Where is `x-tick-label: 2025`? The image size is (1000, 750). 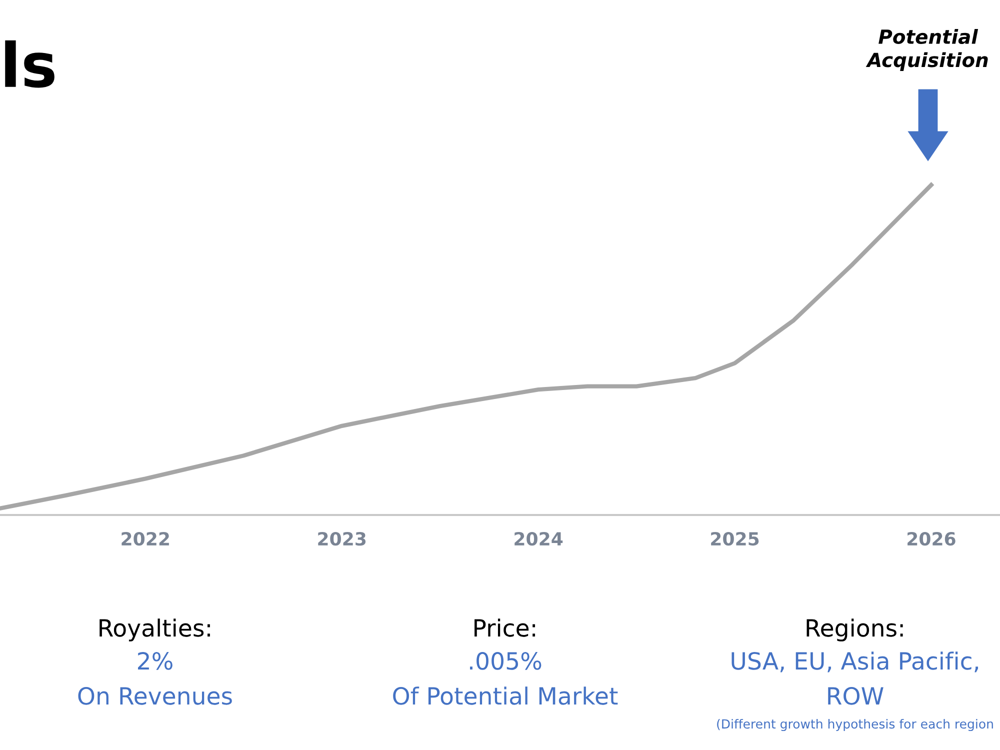
x-tick-label: 2025 is located at coordinates (735, 539).